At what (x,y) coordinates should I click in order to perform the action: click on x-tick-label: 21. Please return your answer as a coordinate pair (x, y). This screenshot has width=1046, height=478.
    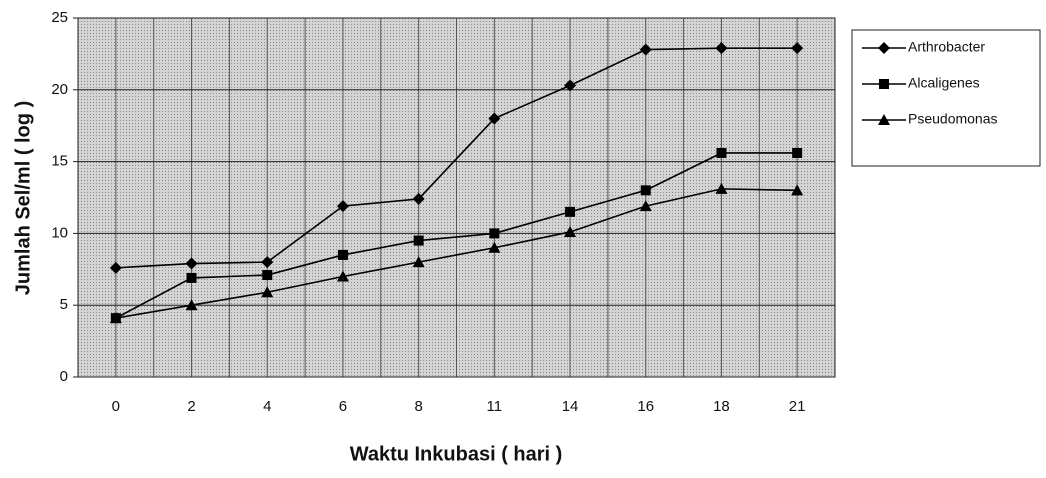
    Looking at the image, I should click on (797, 406).